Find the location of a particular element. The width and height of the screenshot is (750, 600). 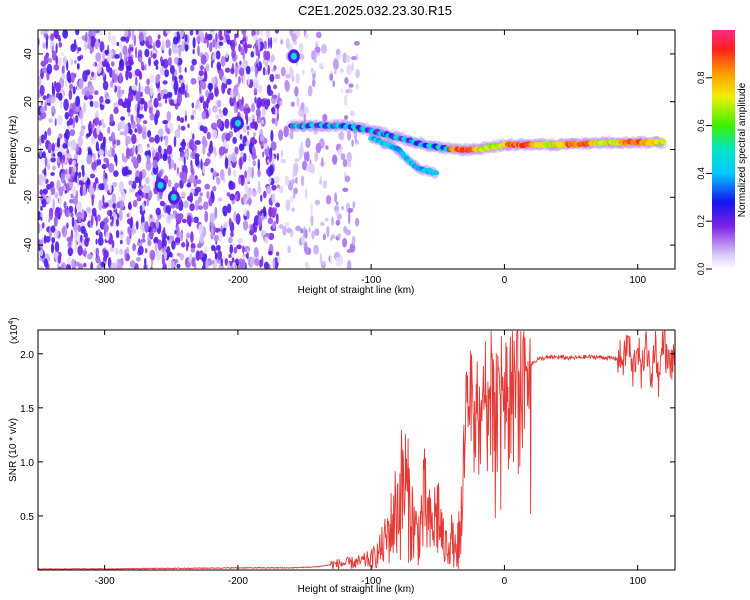

spectrogram-trace-cell is located at coordinates (662, 141).